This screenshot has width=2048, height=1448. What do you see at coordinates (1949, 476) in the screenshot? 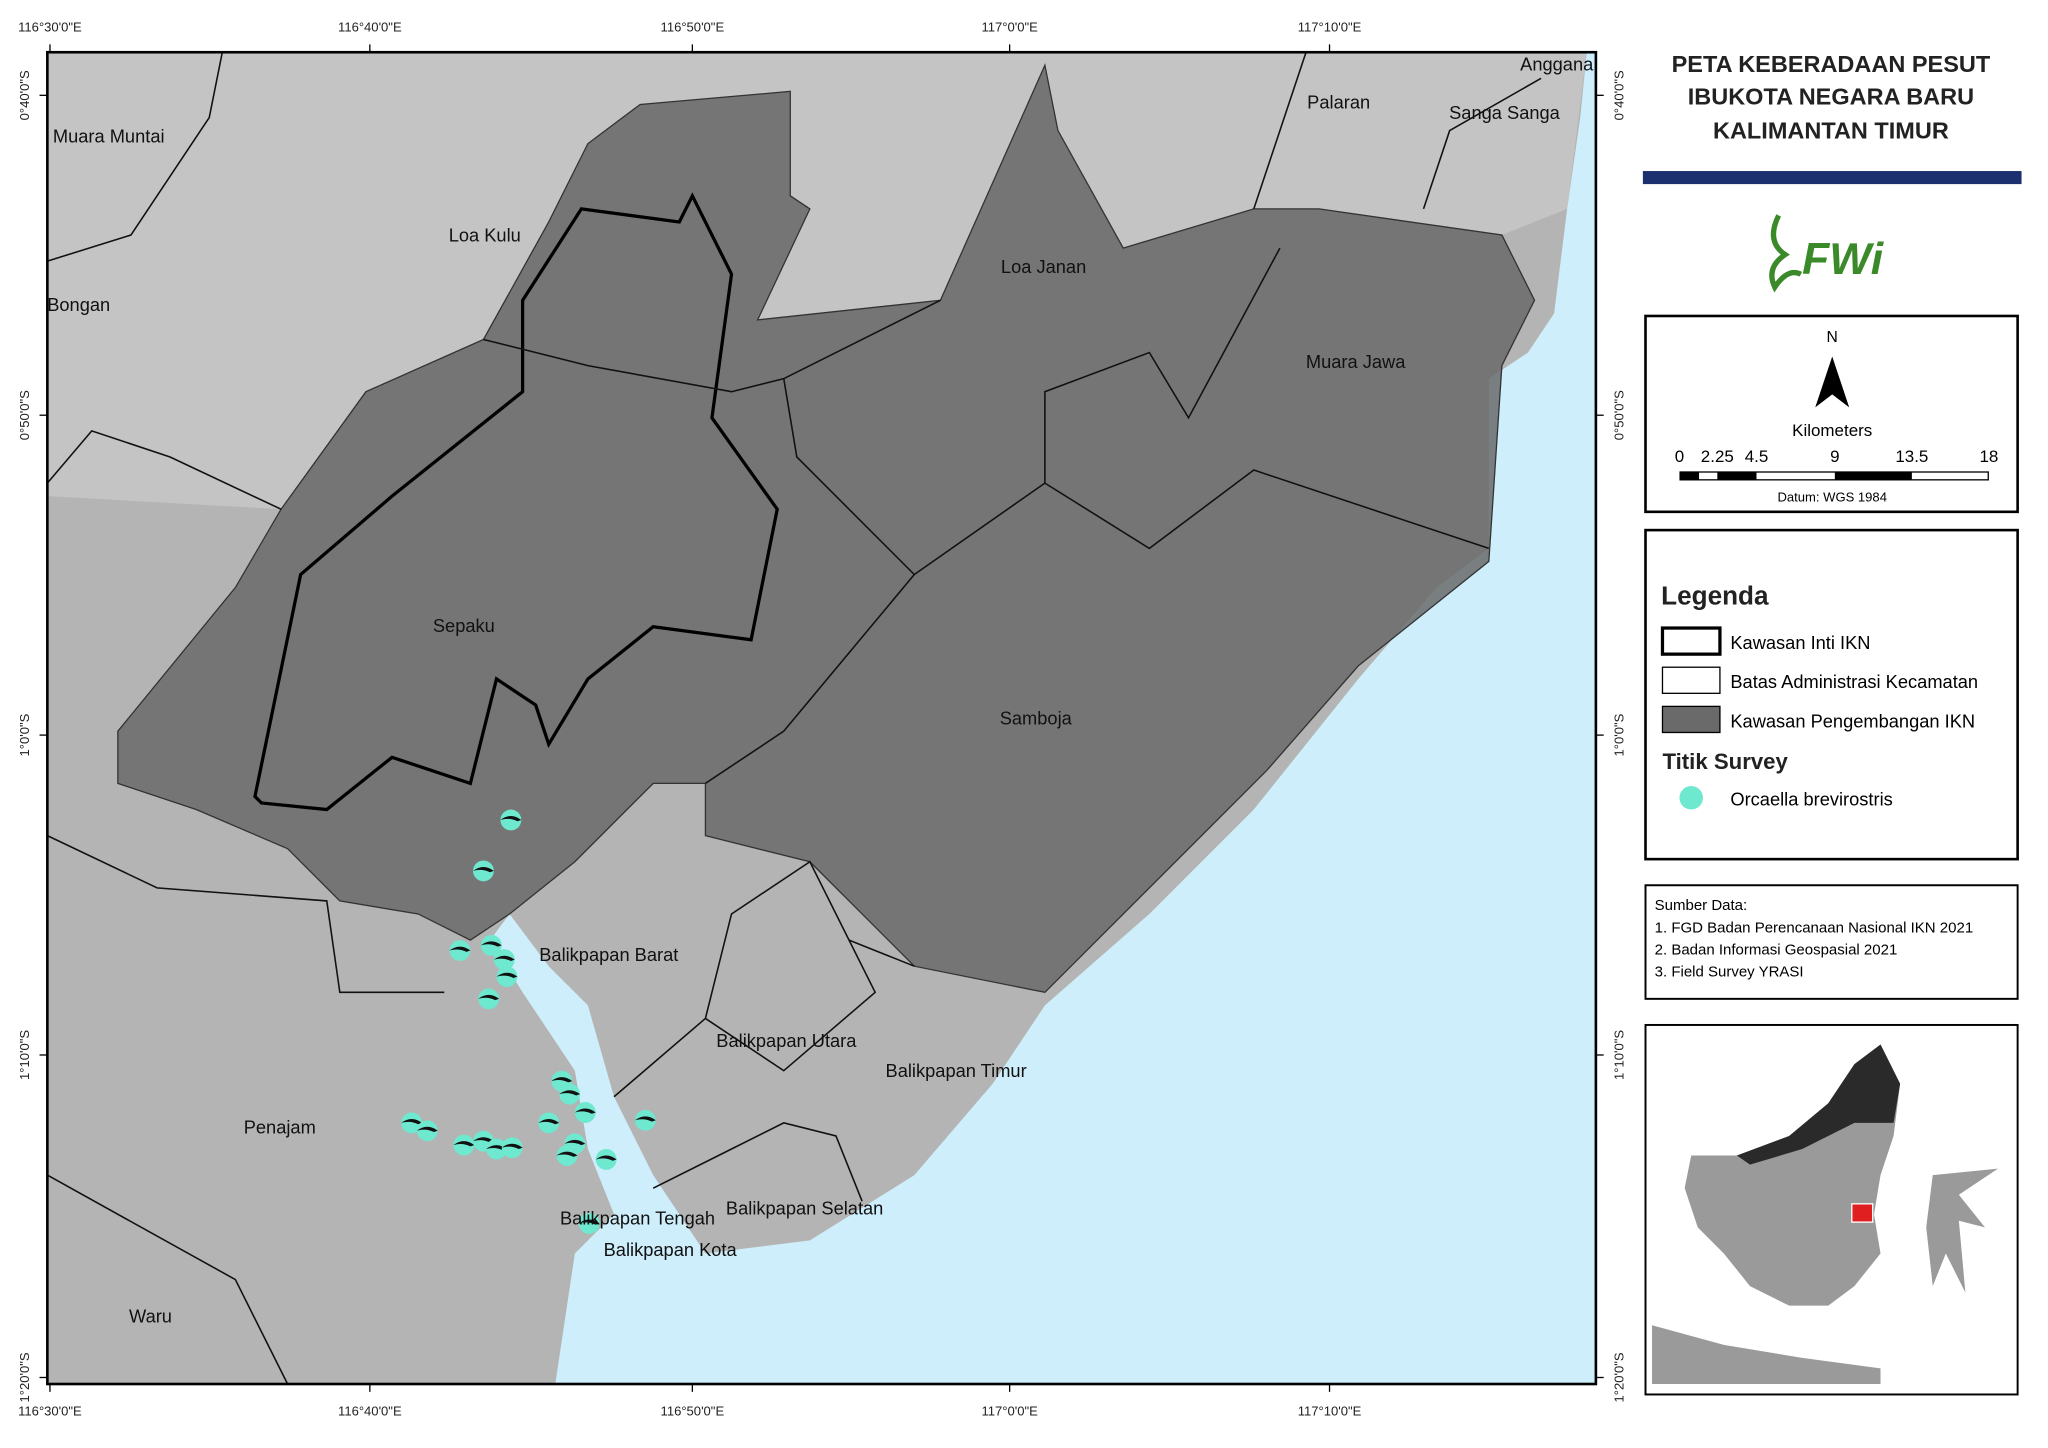
I see `scale-bar-segment` at bounding box center [1949, 476].